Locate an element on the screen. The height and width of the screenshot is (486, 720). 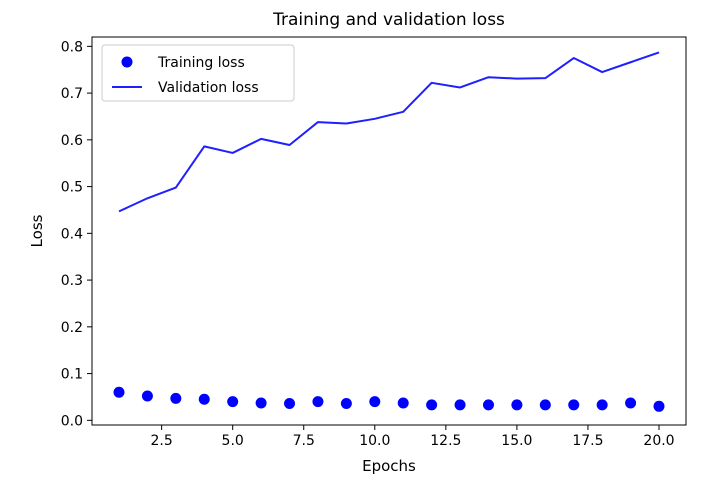
x-tick-label: 15.0 is located at coordinates (516, 441).